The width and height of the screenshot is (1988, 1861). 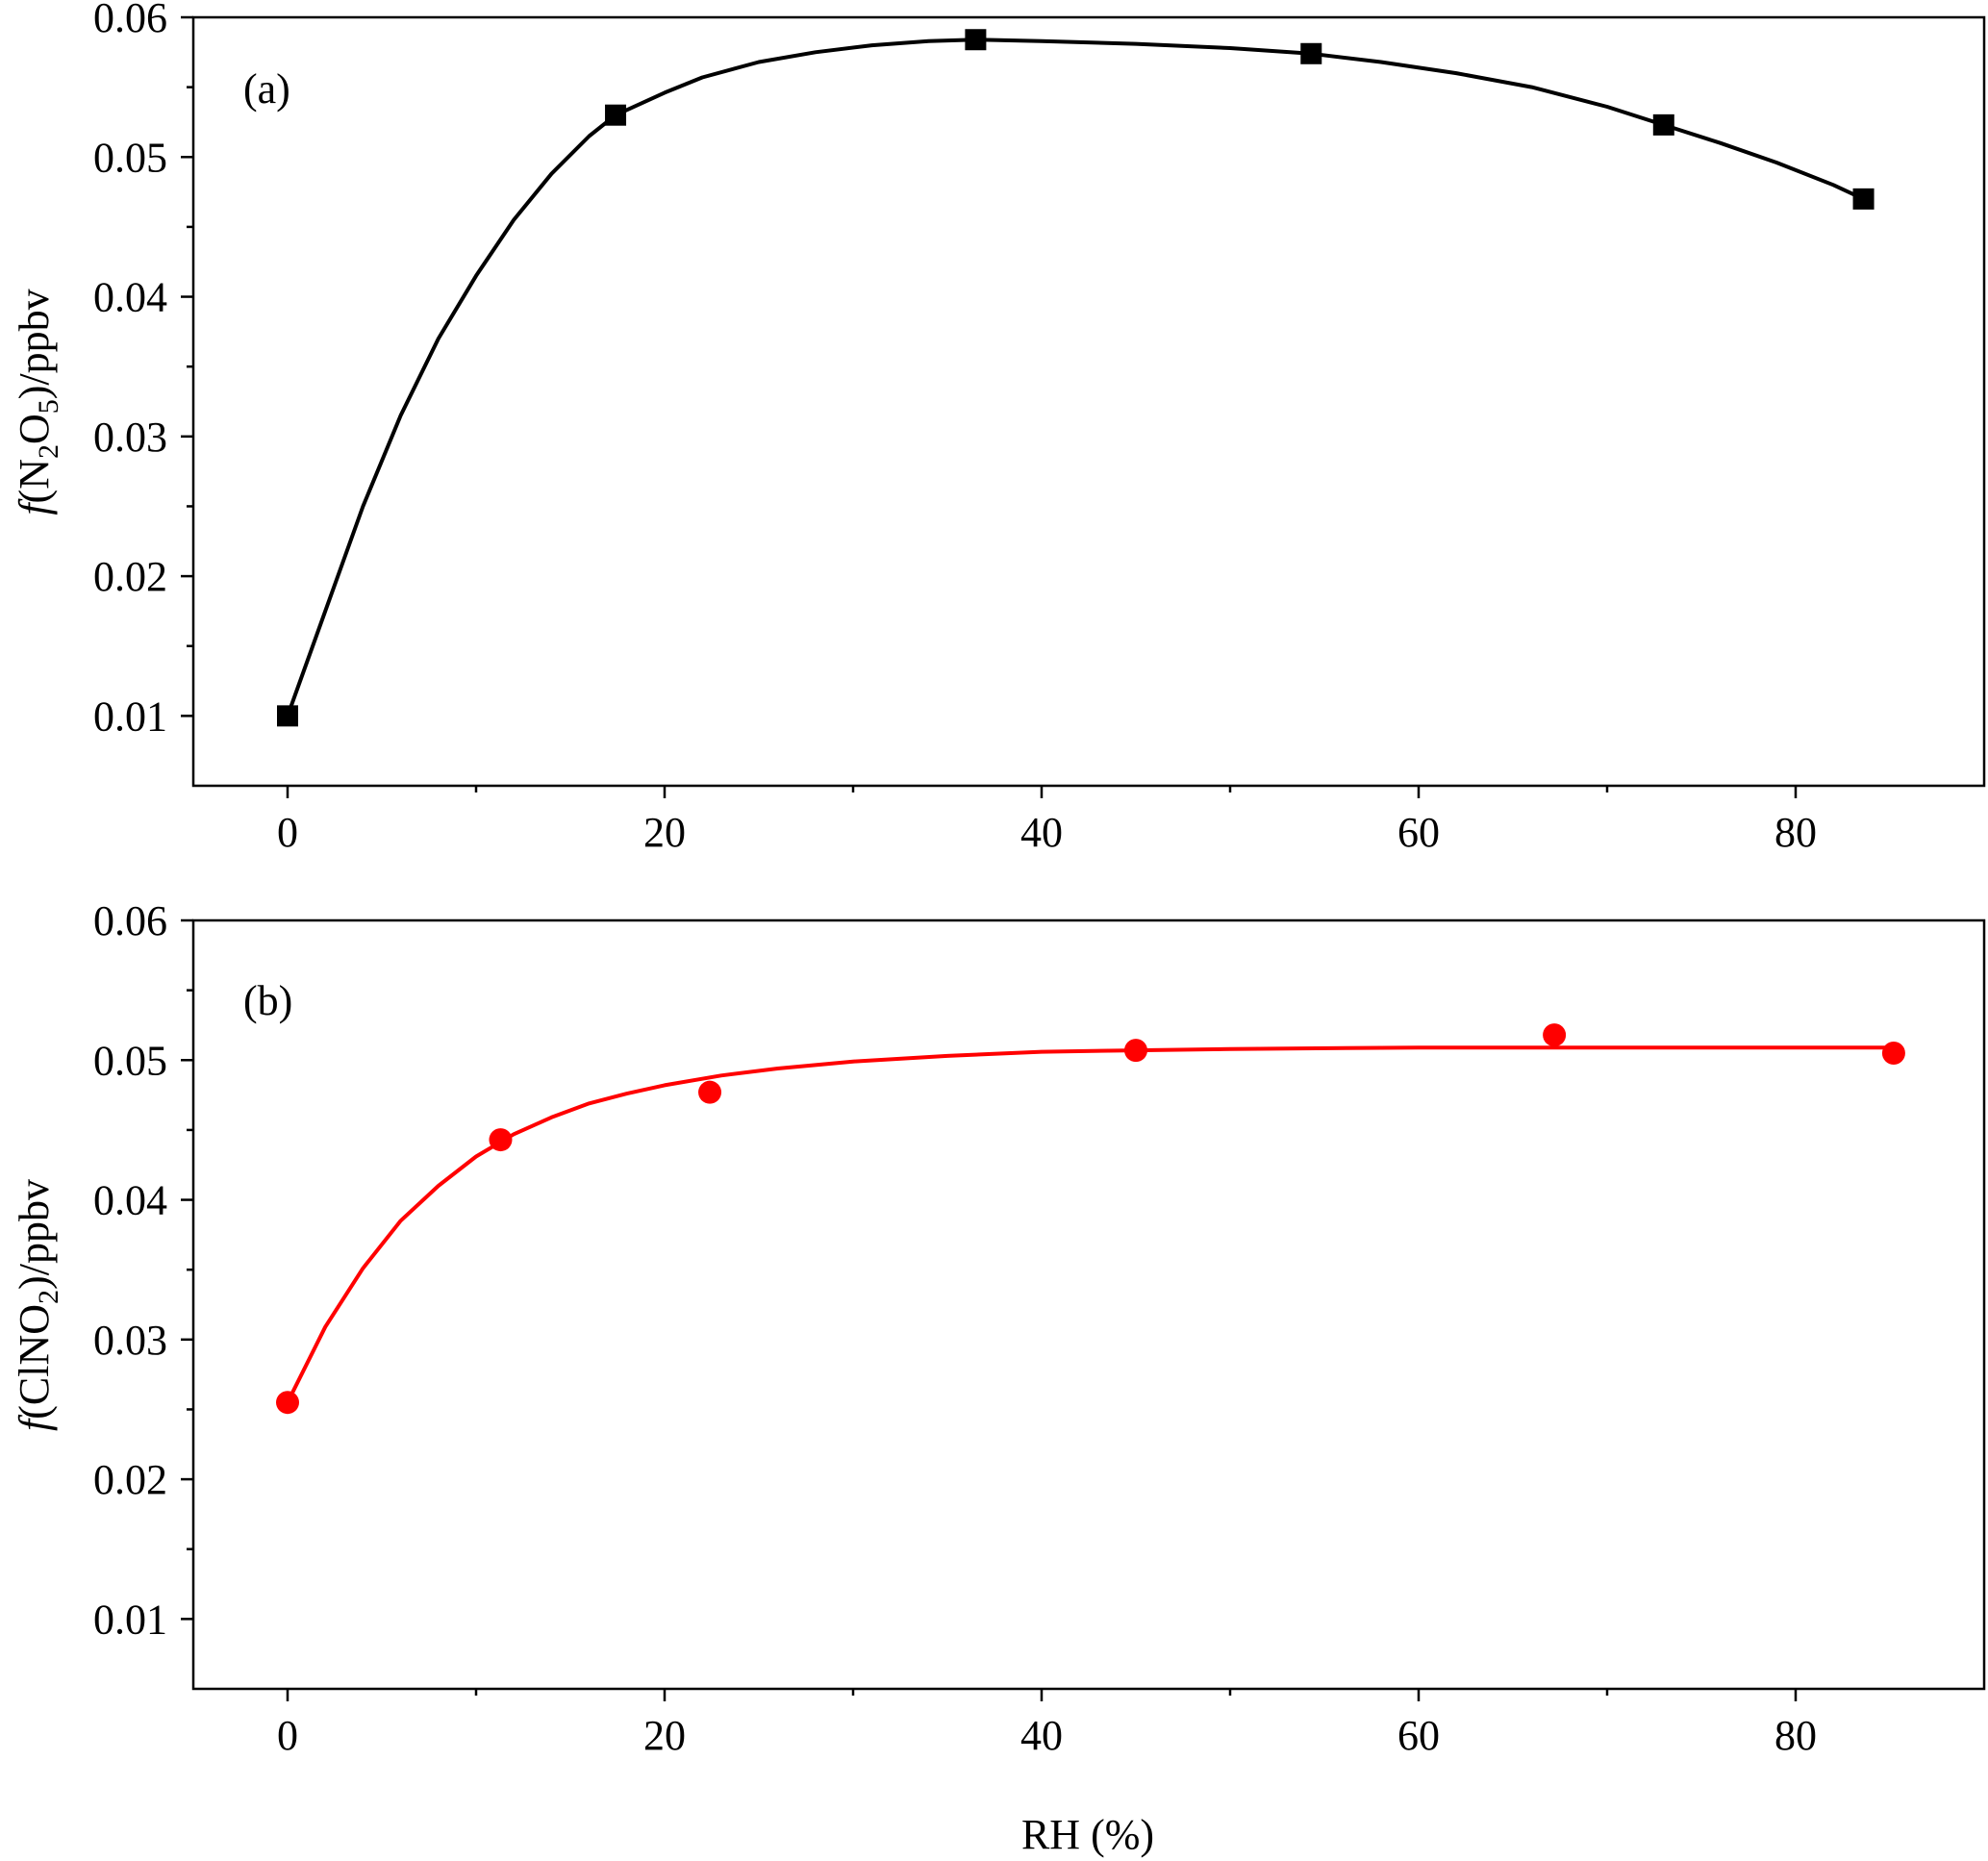 What do you see at coordinates (34, 429) in the screenshot?
I see `y-axis-title-part: O` at bounding box center [34, 429].